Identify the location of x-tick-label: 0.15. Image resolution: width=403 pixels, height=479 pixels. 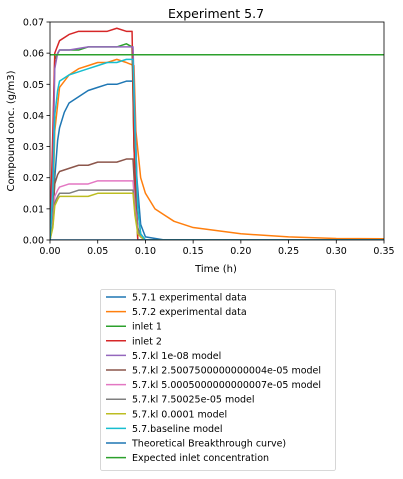
(193, 251).